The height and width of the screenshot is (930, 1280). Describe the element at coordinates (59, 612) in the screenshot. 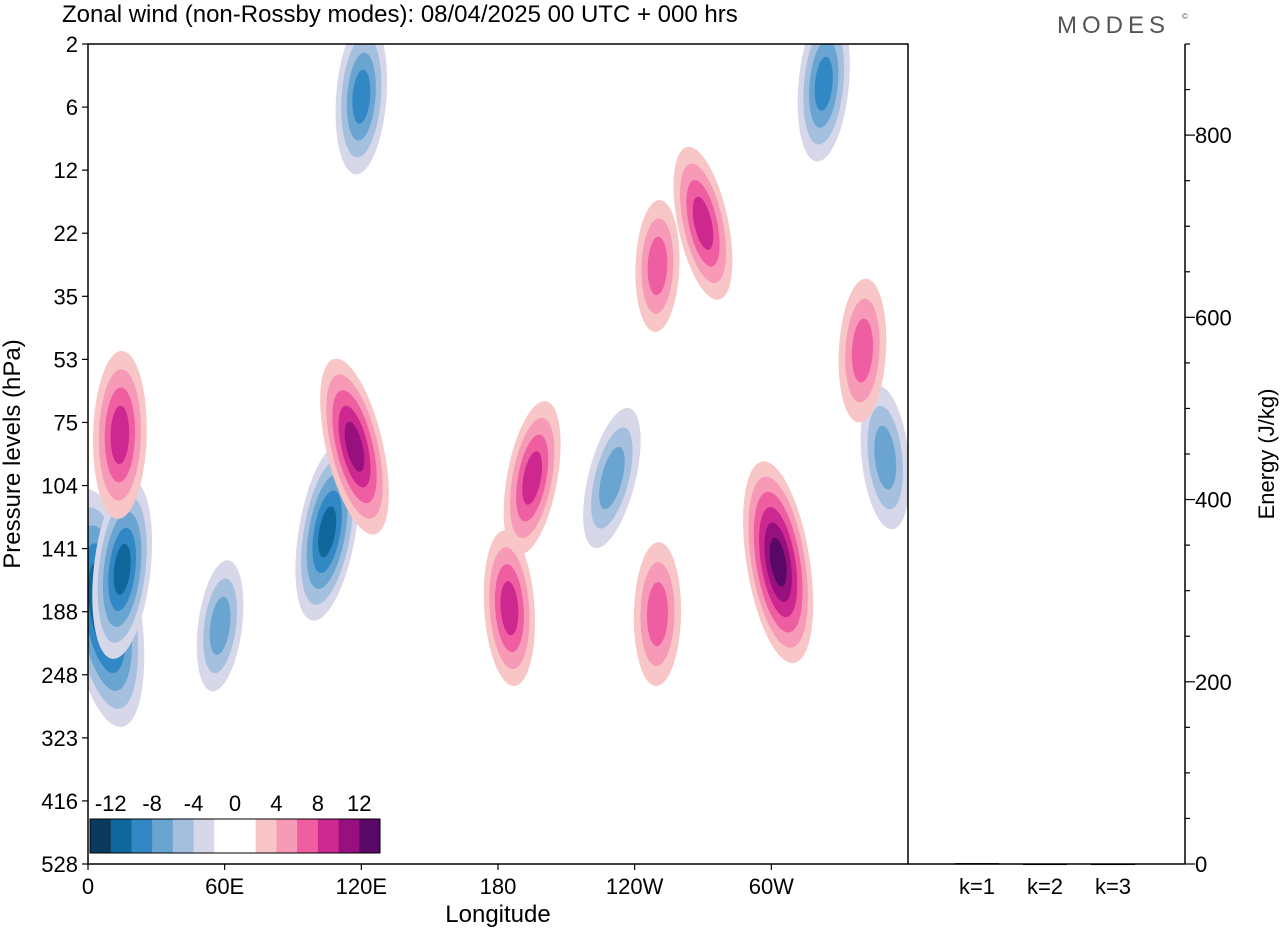

I see `y-tick-label: 188` at that location.